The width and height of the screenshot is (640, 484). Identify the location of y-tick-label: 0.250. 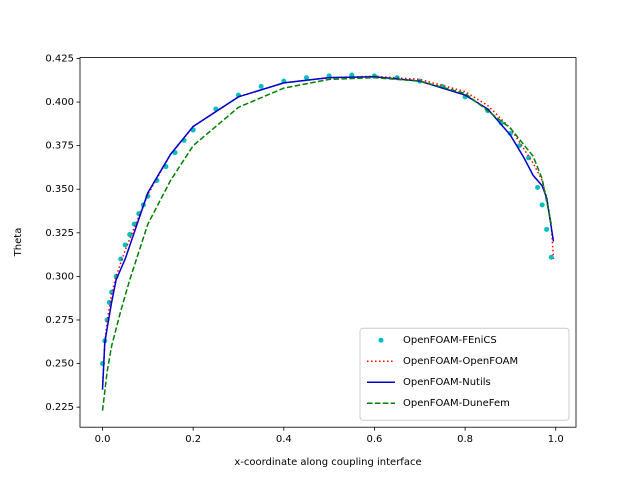
(59, 364).